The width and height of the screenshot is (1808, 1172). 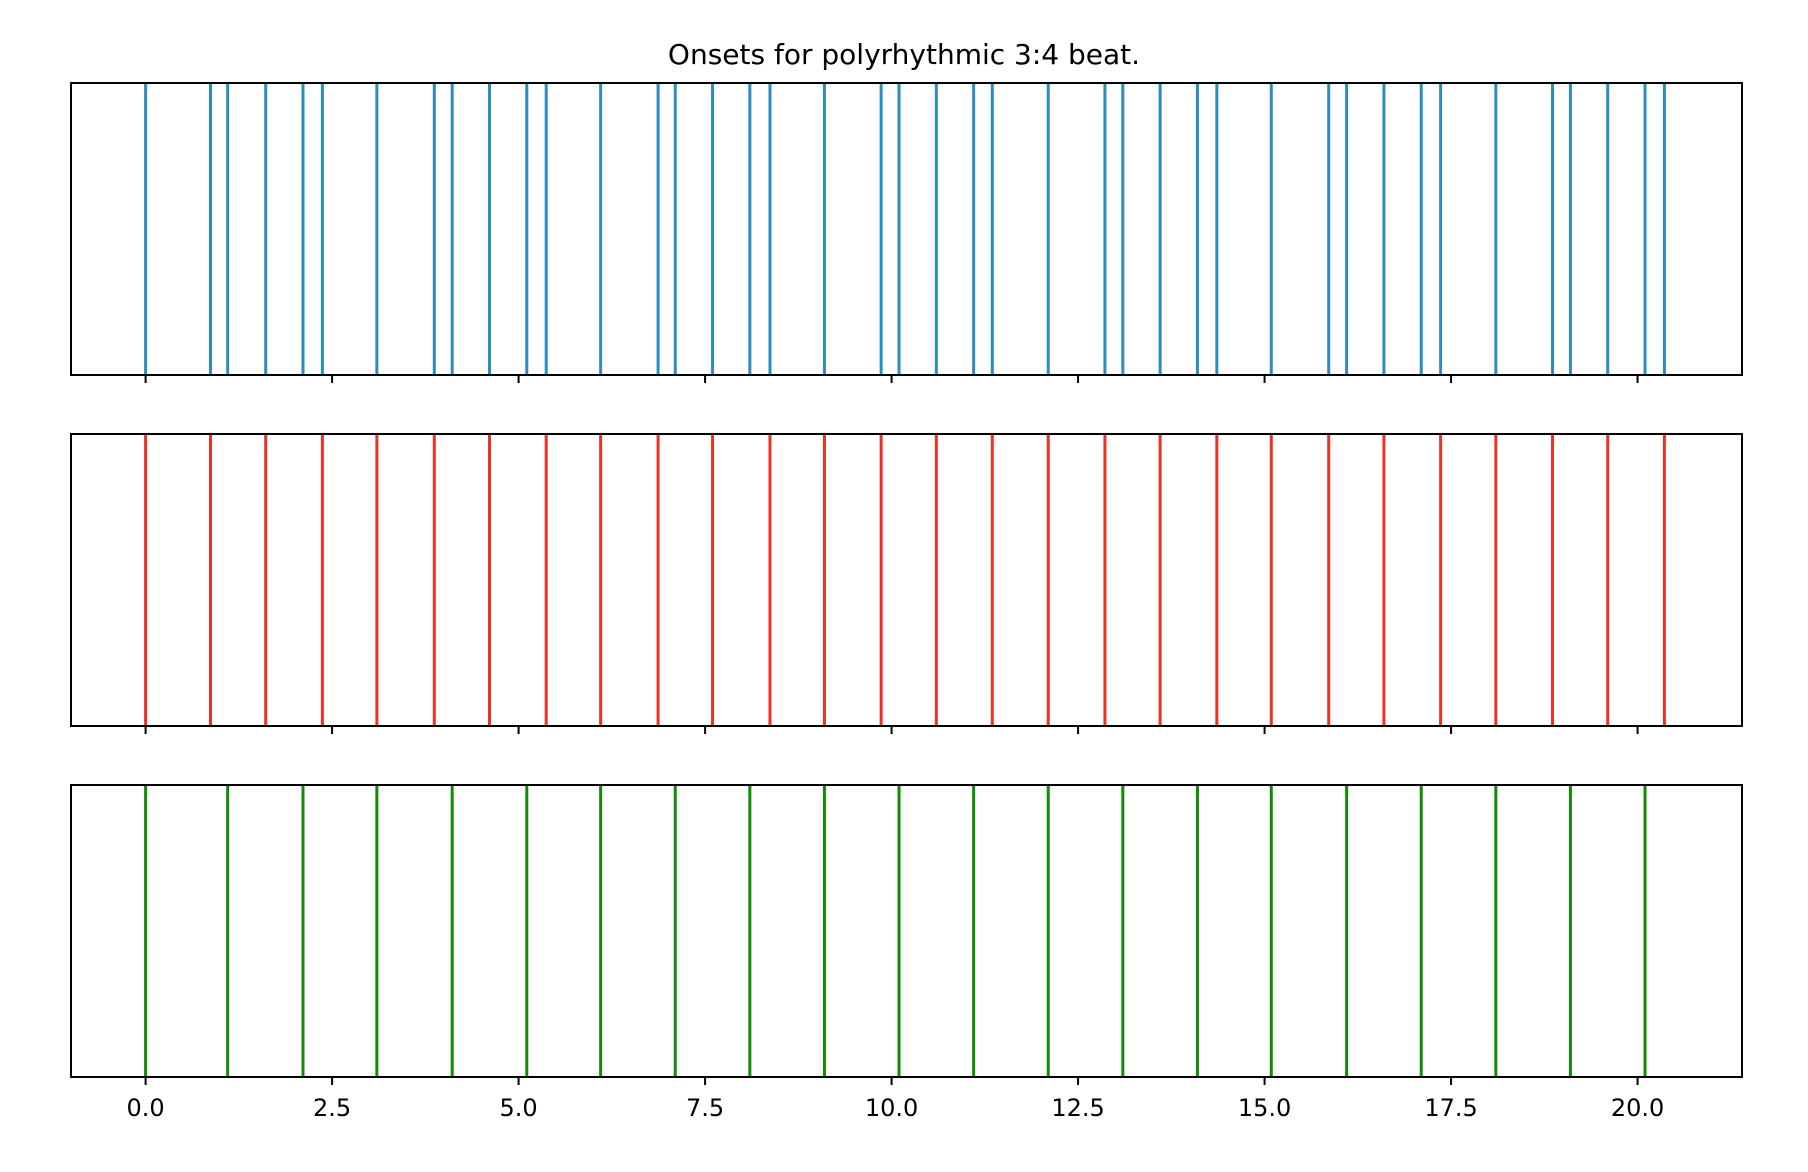 I want to click on x-tick-label-3: 5.0, so click(x=519, y=1108).